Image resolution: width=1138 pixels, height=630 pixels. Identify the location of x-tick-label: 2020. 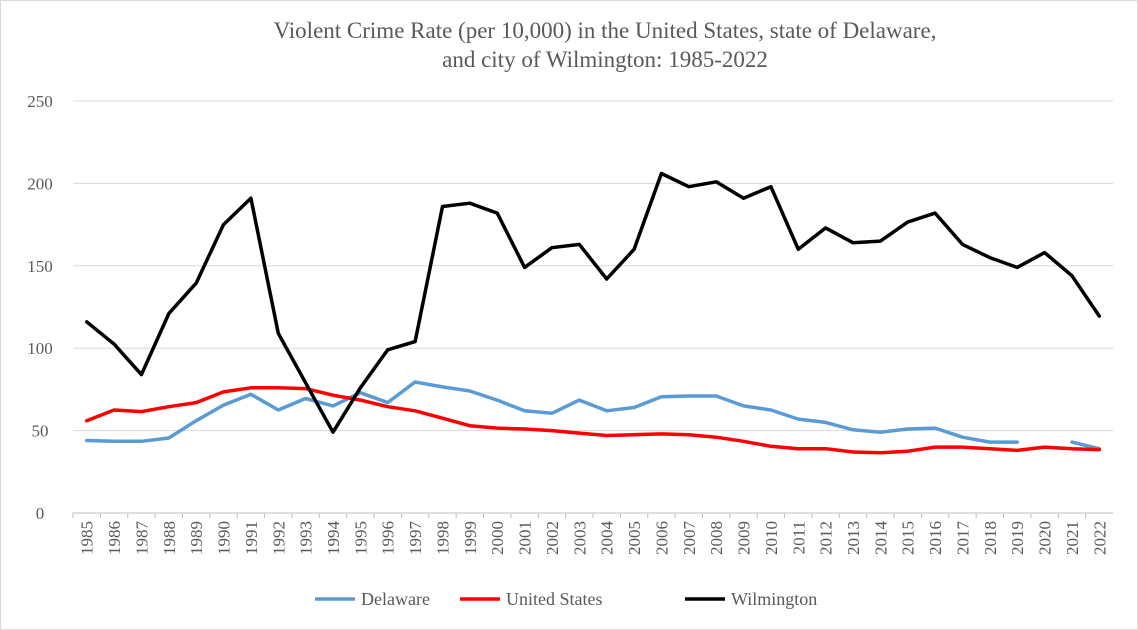
(1045, 538).